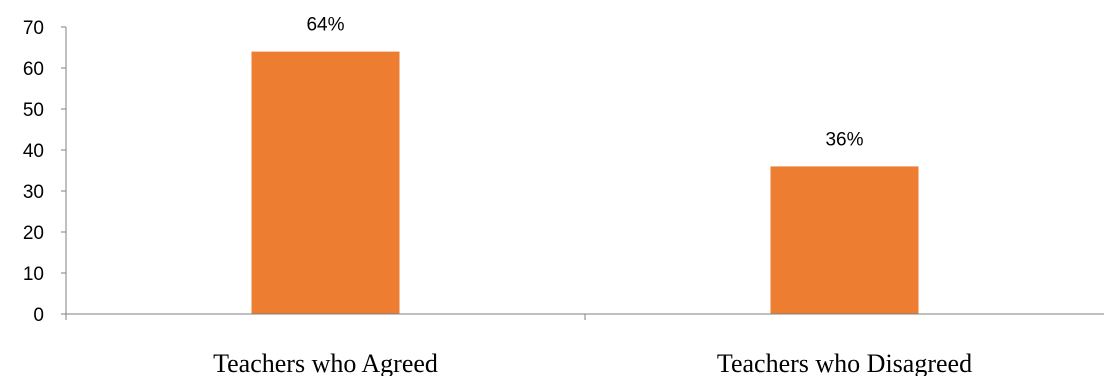 This screenshot has width=1104, height=376. Describe the element at coordinates (325, 182) in the screenshot. I see `bar-agreed` at that location.